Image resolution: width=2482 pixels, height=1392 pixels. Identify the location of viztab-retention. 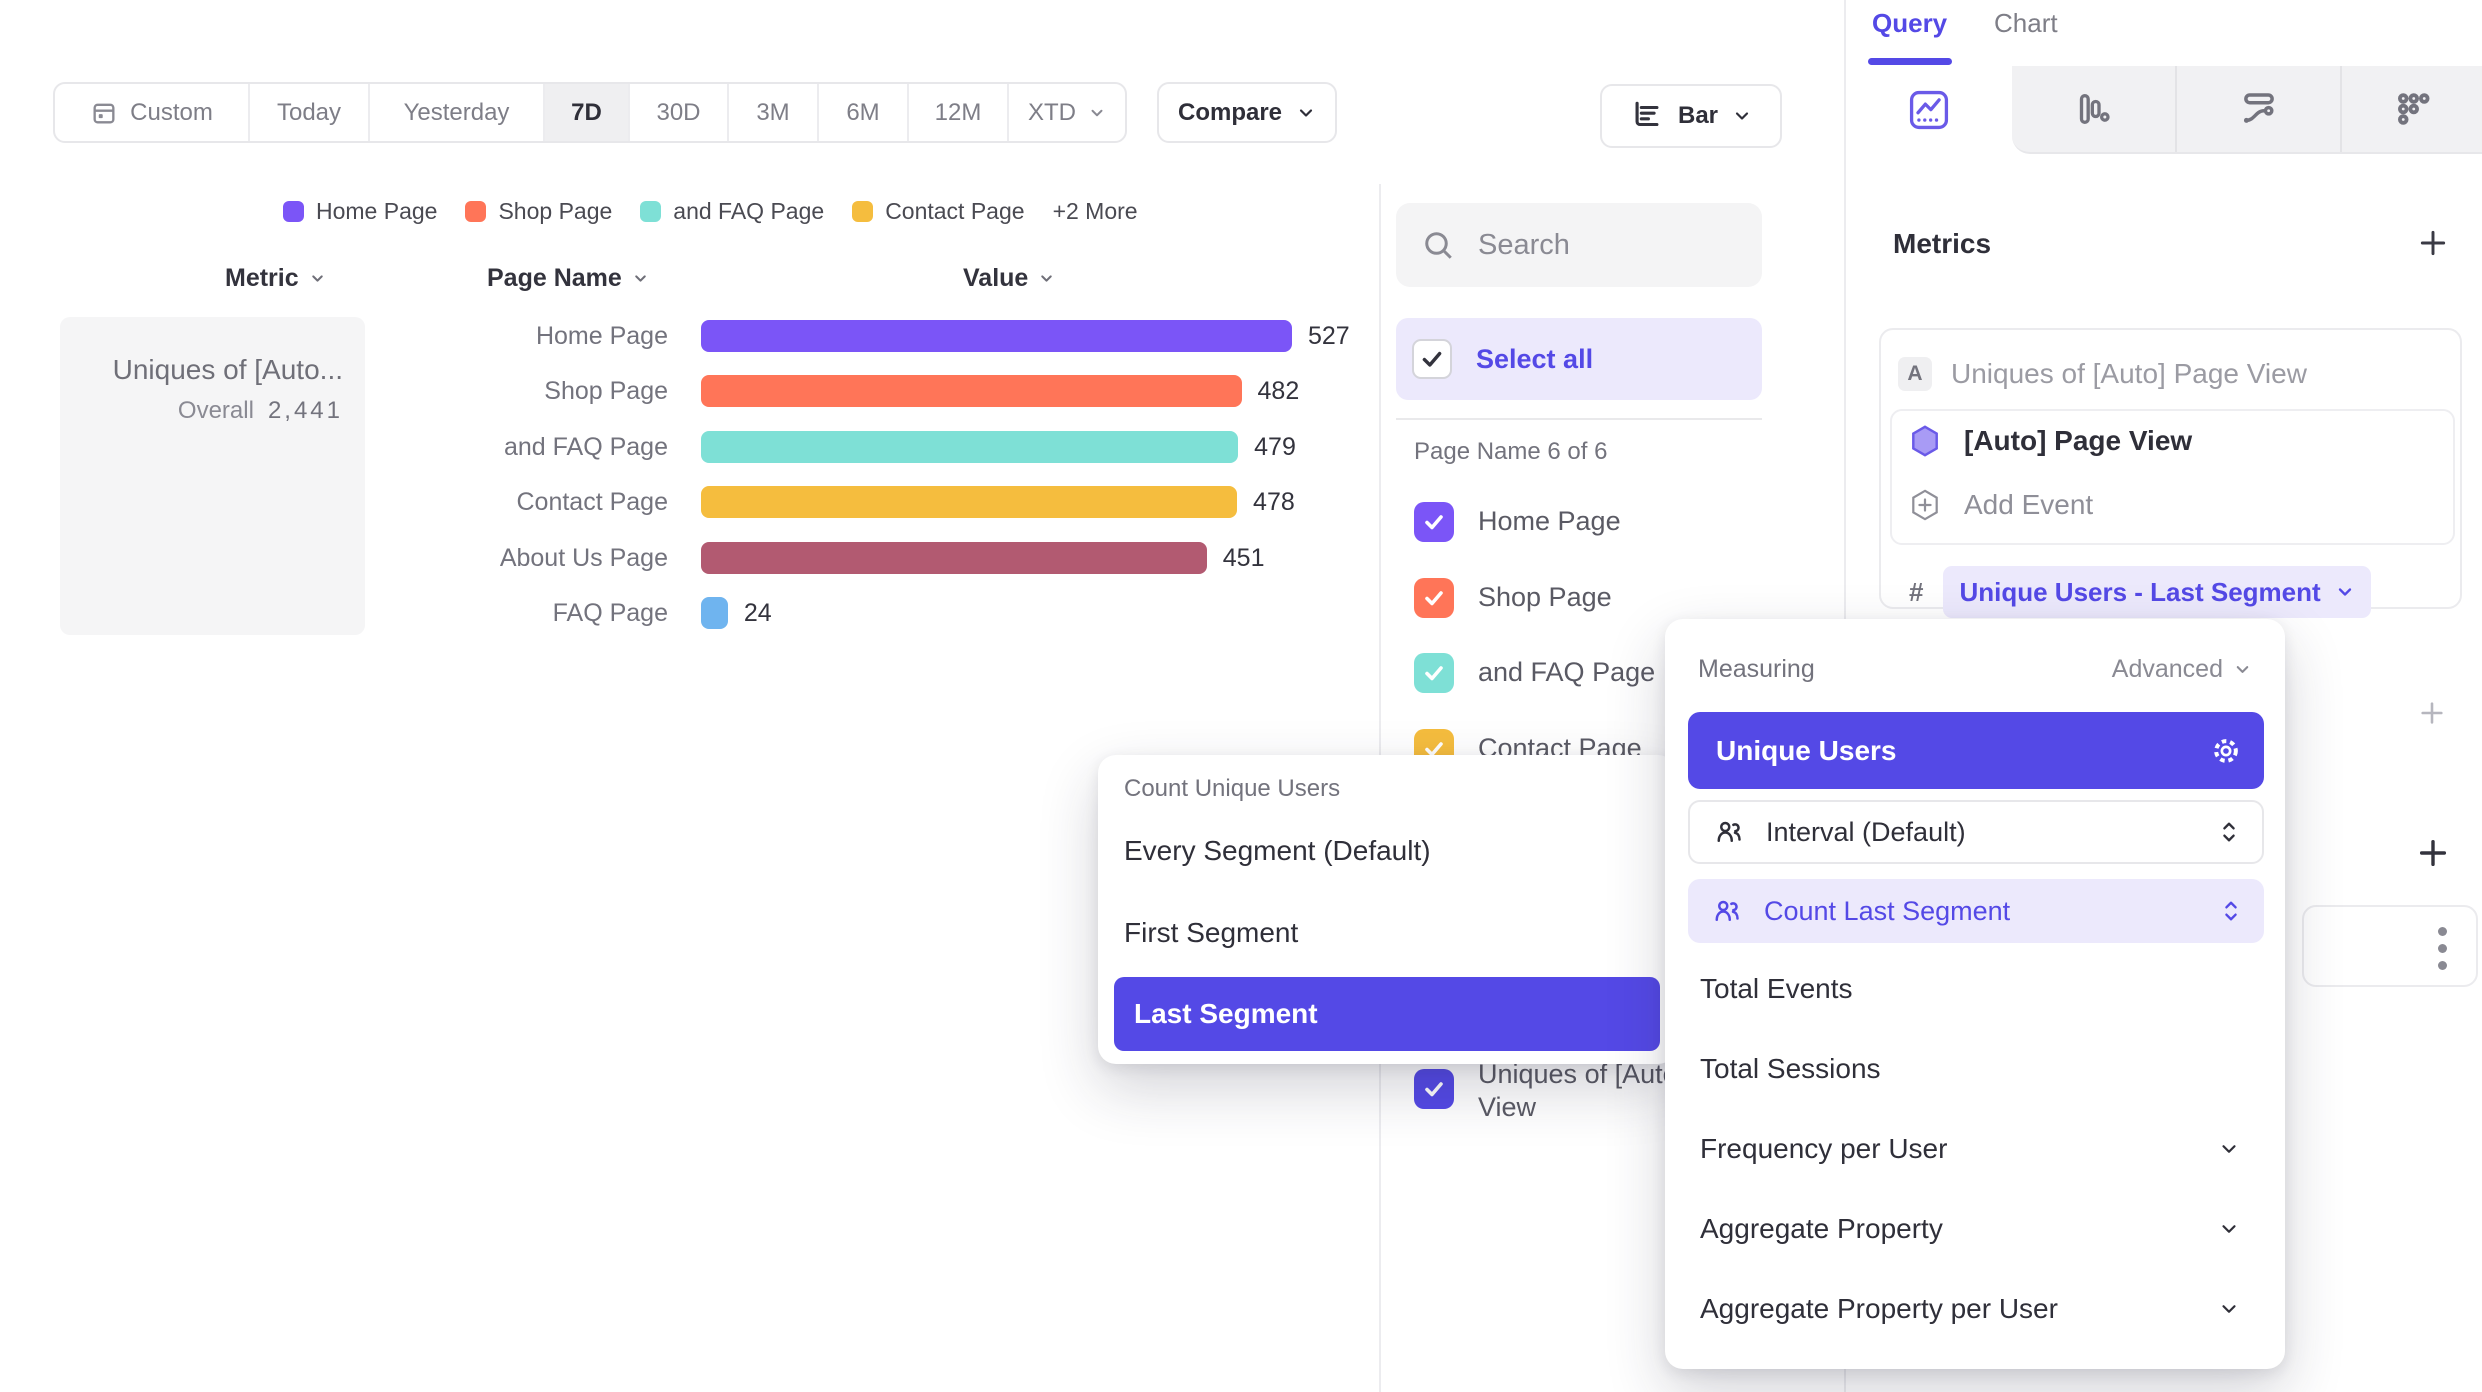
(2412, 109).